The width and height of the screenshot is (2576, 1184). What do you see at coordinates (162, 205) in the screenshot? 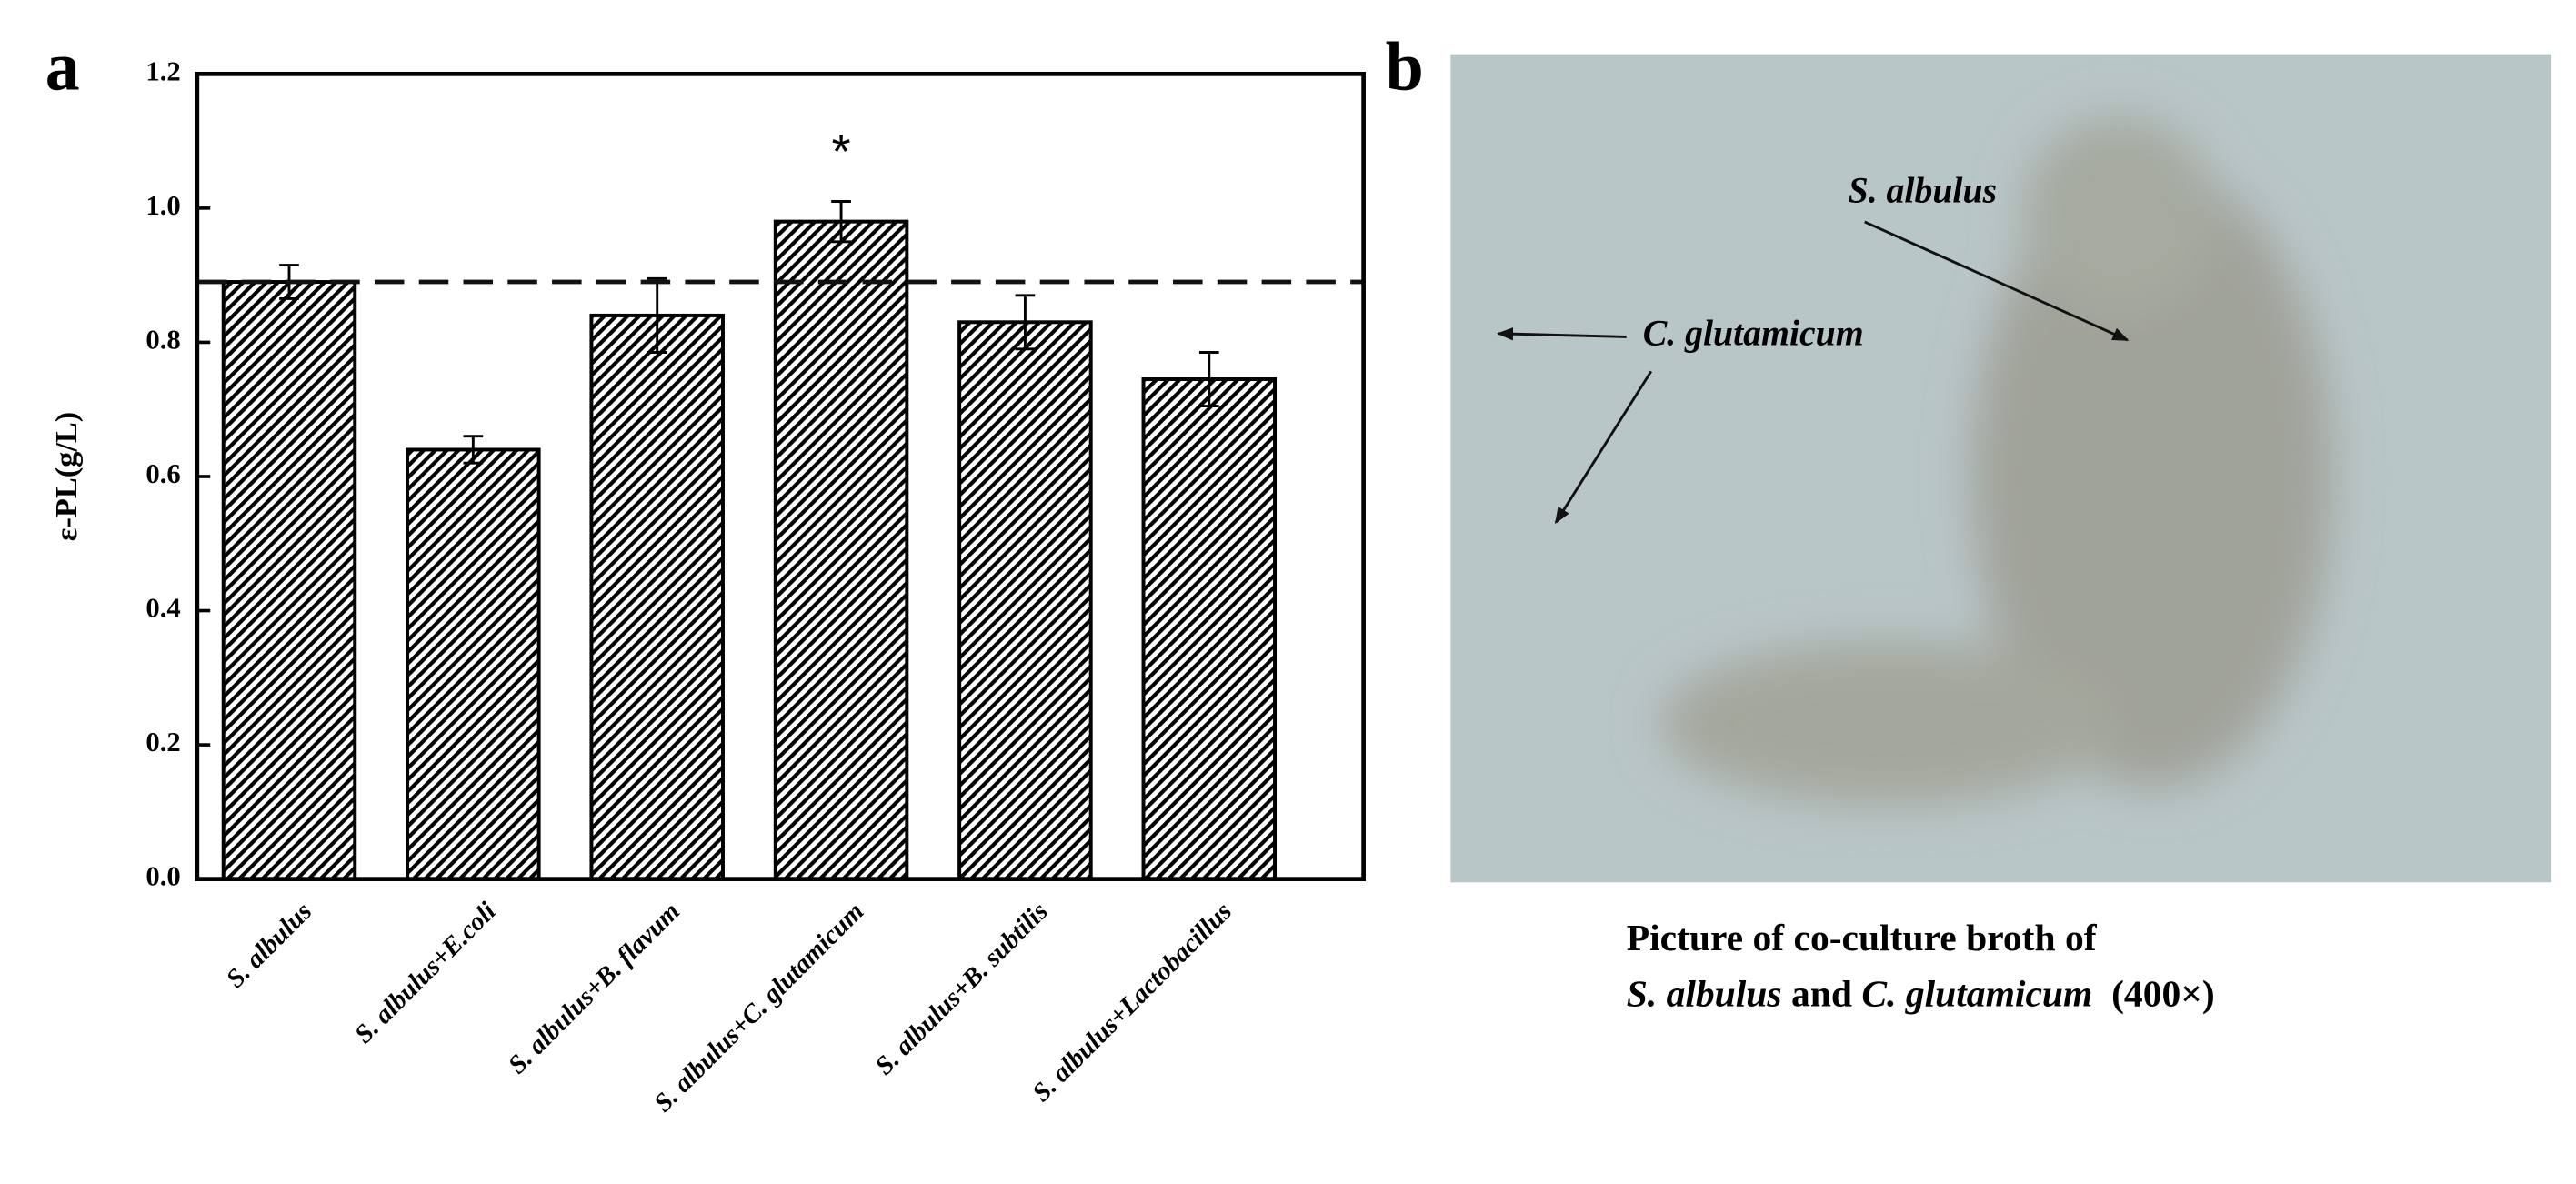
I see `y-tick-label: 1.0` at bounding box center [162, 205].